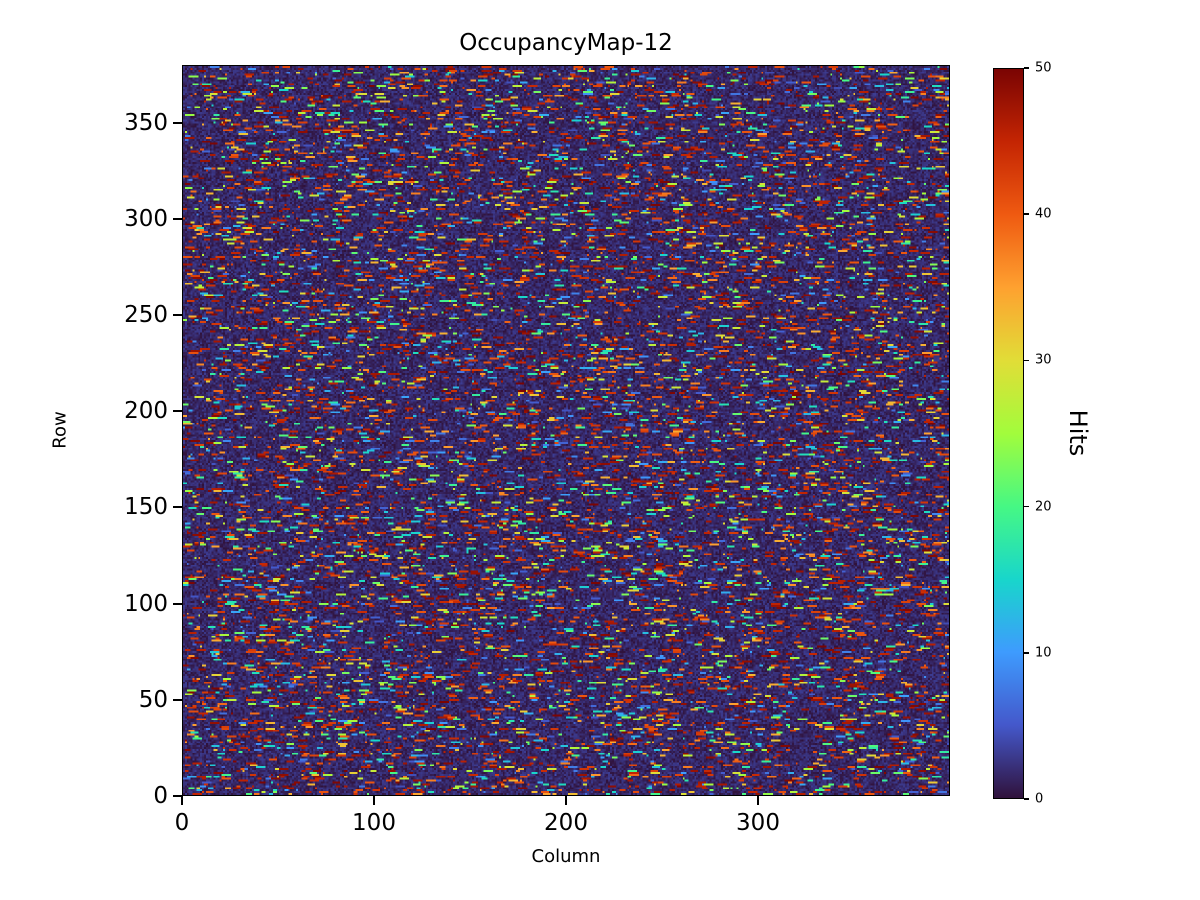 The height and width of the screenshot is (900, 1200). Describe the element at coordinates (566, 823) in the screenshot. I see `x-tick-label: 200` at that location.